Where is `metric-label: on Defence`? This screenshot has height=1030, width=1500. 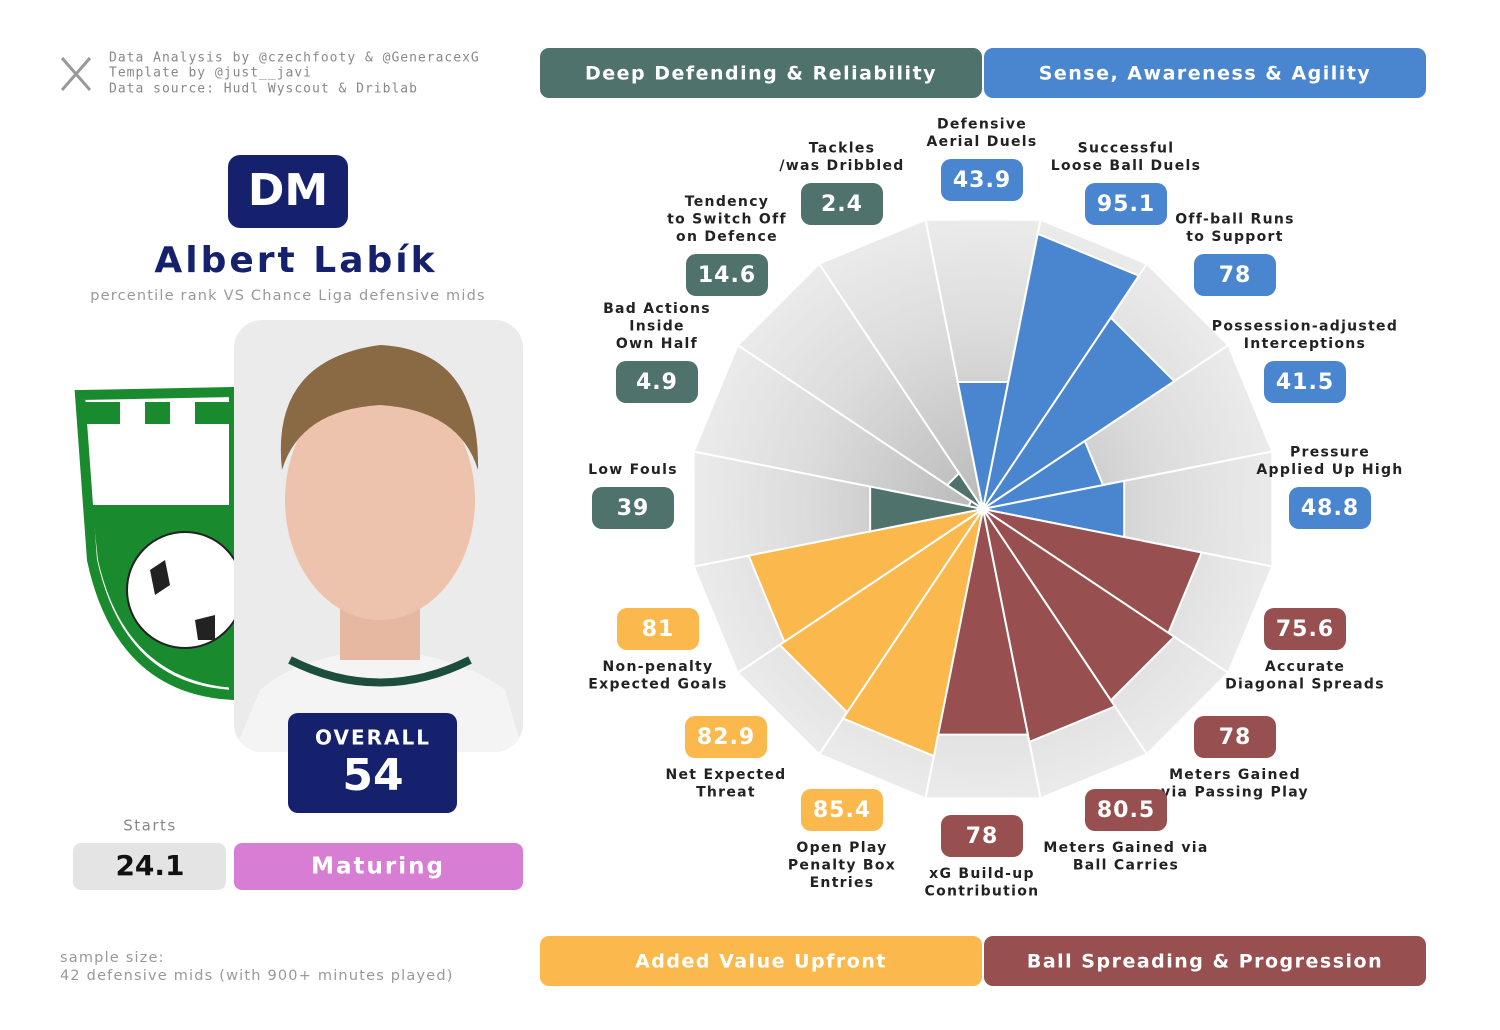 metric-label: on Defence is located at coordinates (727, 237).